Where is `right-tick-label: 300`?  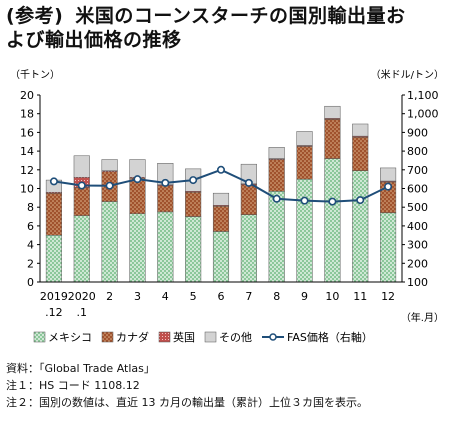
right-tick-label: 300 is located at coordinates (417, 245).